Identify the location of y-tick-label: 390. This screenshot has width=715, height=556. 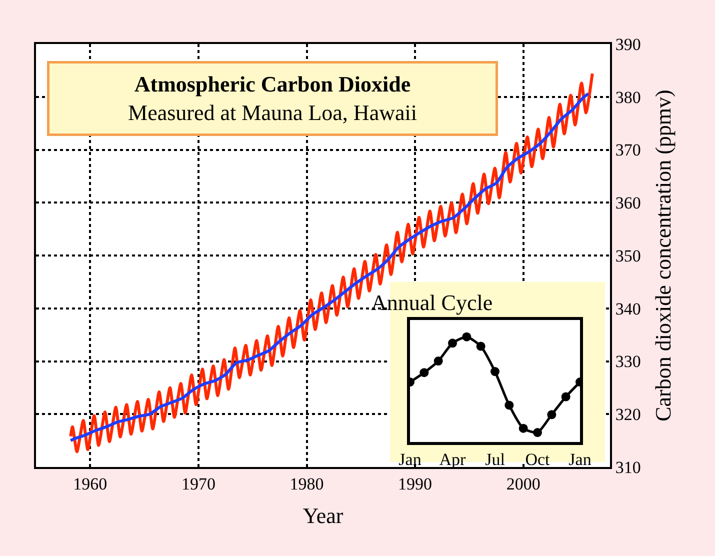
(628, 44).